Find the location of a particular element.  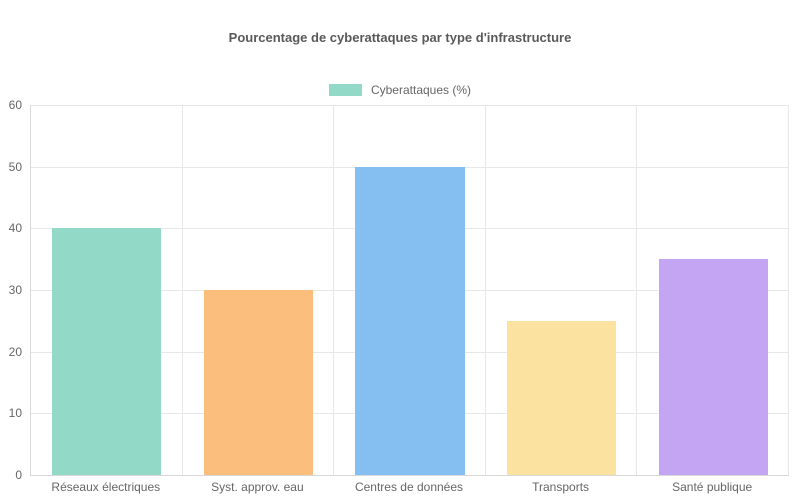

x-label-4: Transports is located at coordinates (561, 487).